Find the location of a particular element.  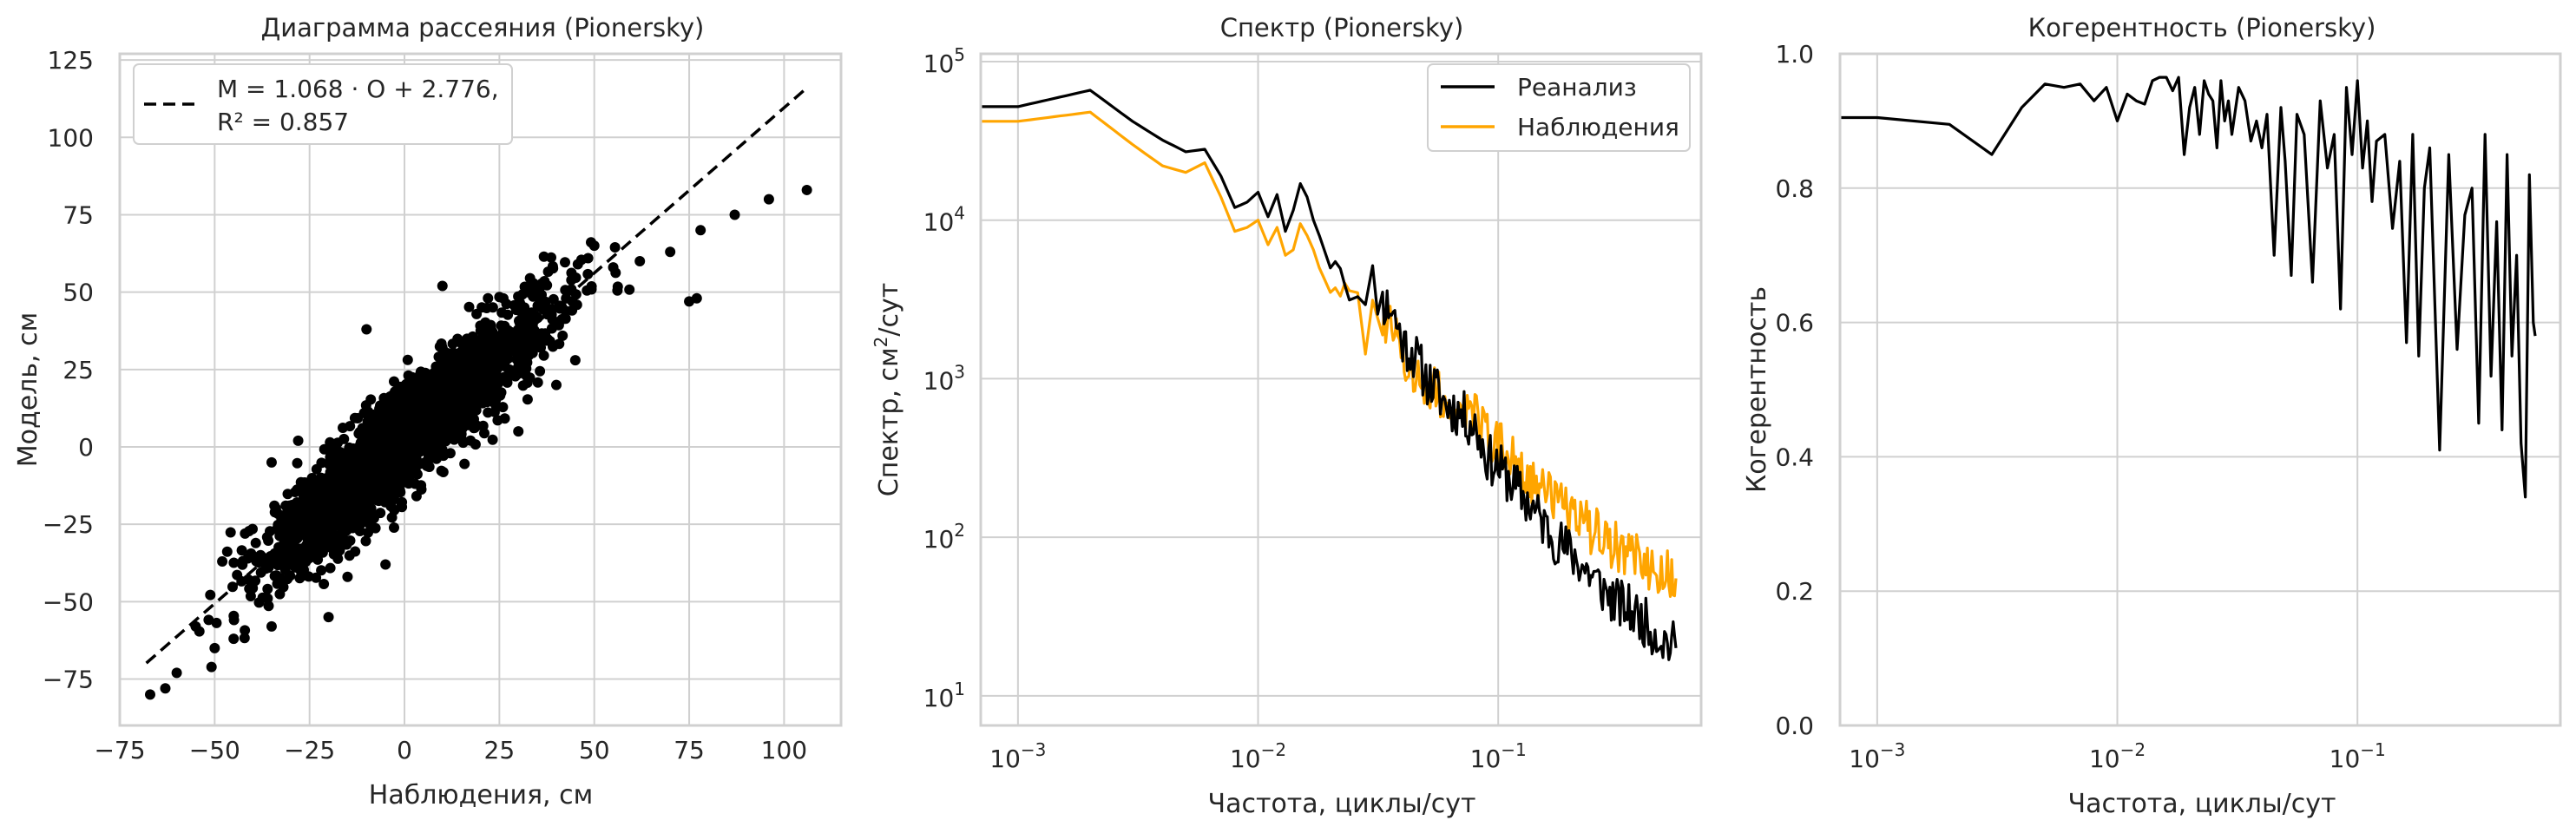

coherence-y-tick-label: 0.2 is located at coordinates (1795, 591).